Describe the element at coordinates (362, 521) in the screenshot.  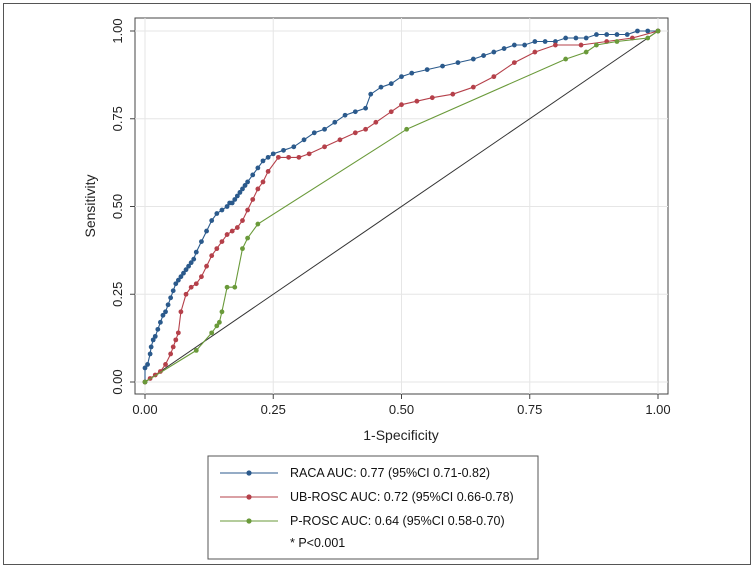
I see `legend-entry-p-rosc: P-ROSC AUC: 0.64 (95%CI 0.58-0.70)` at that location.